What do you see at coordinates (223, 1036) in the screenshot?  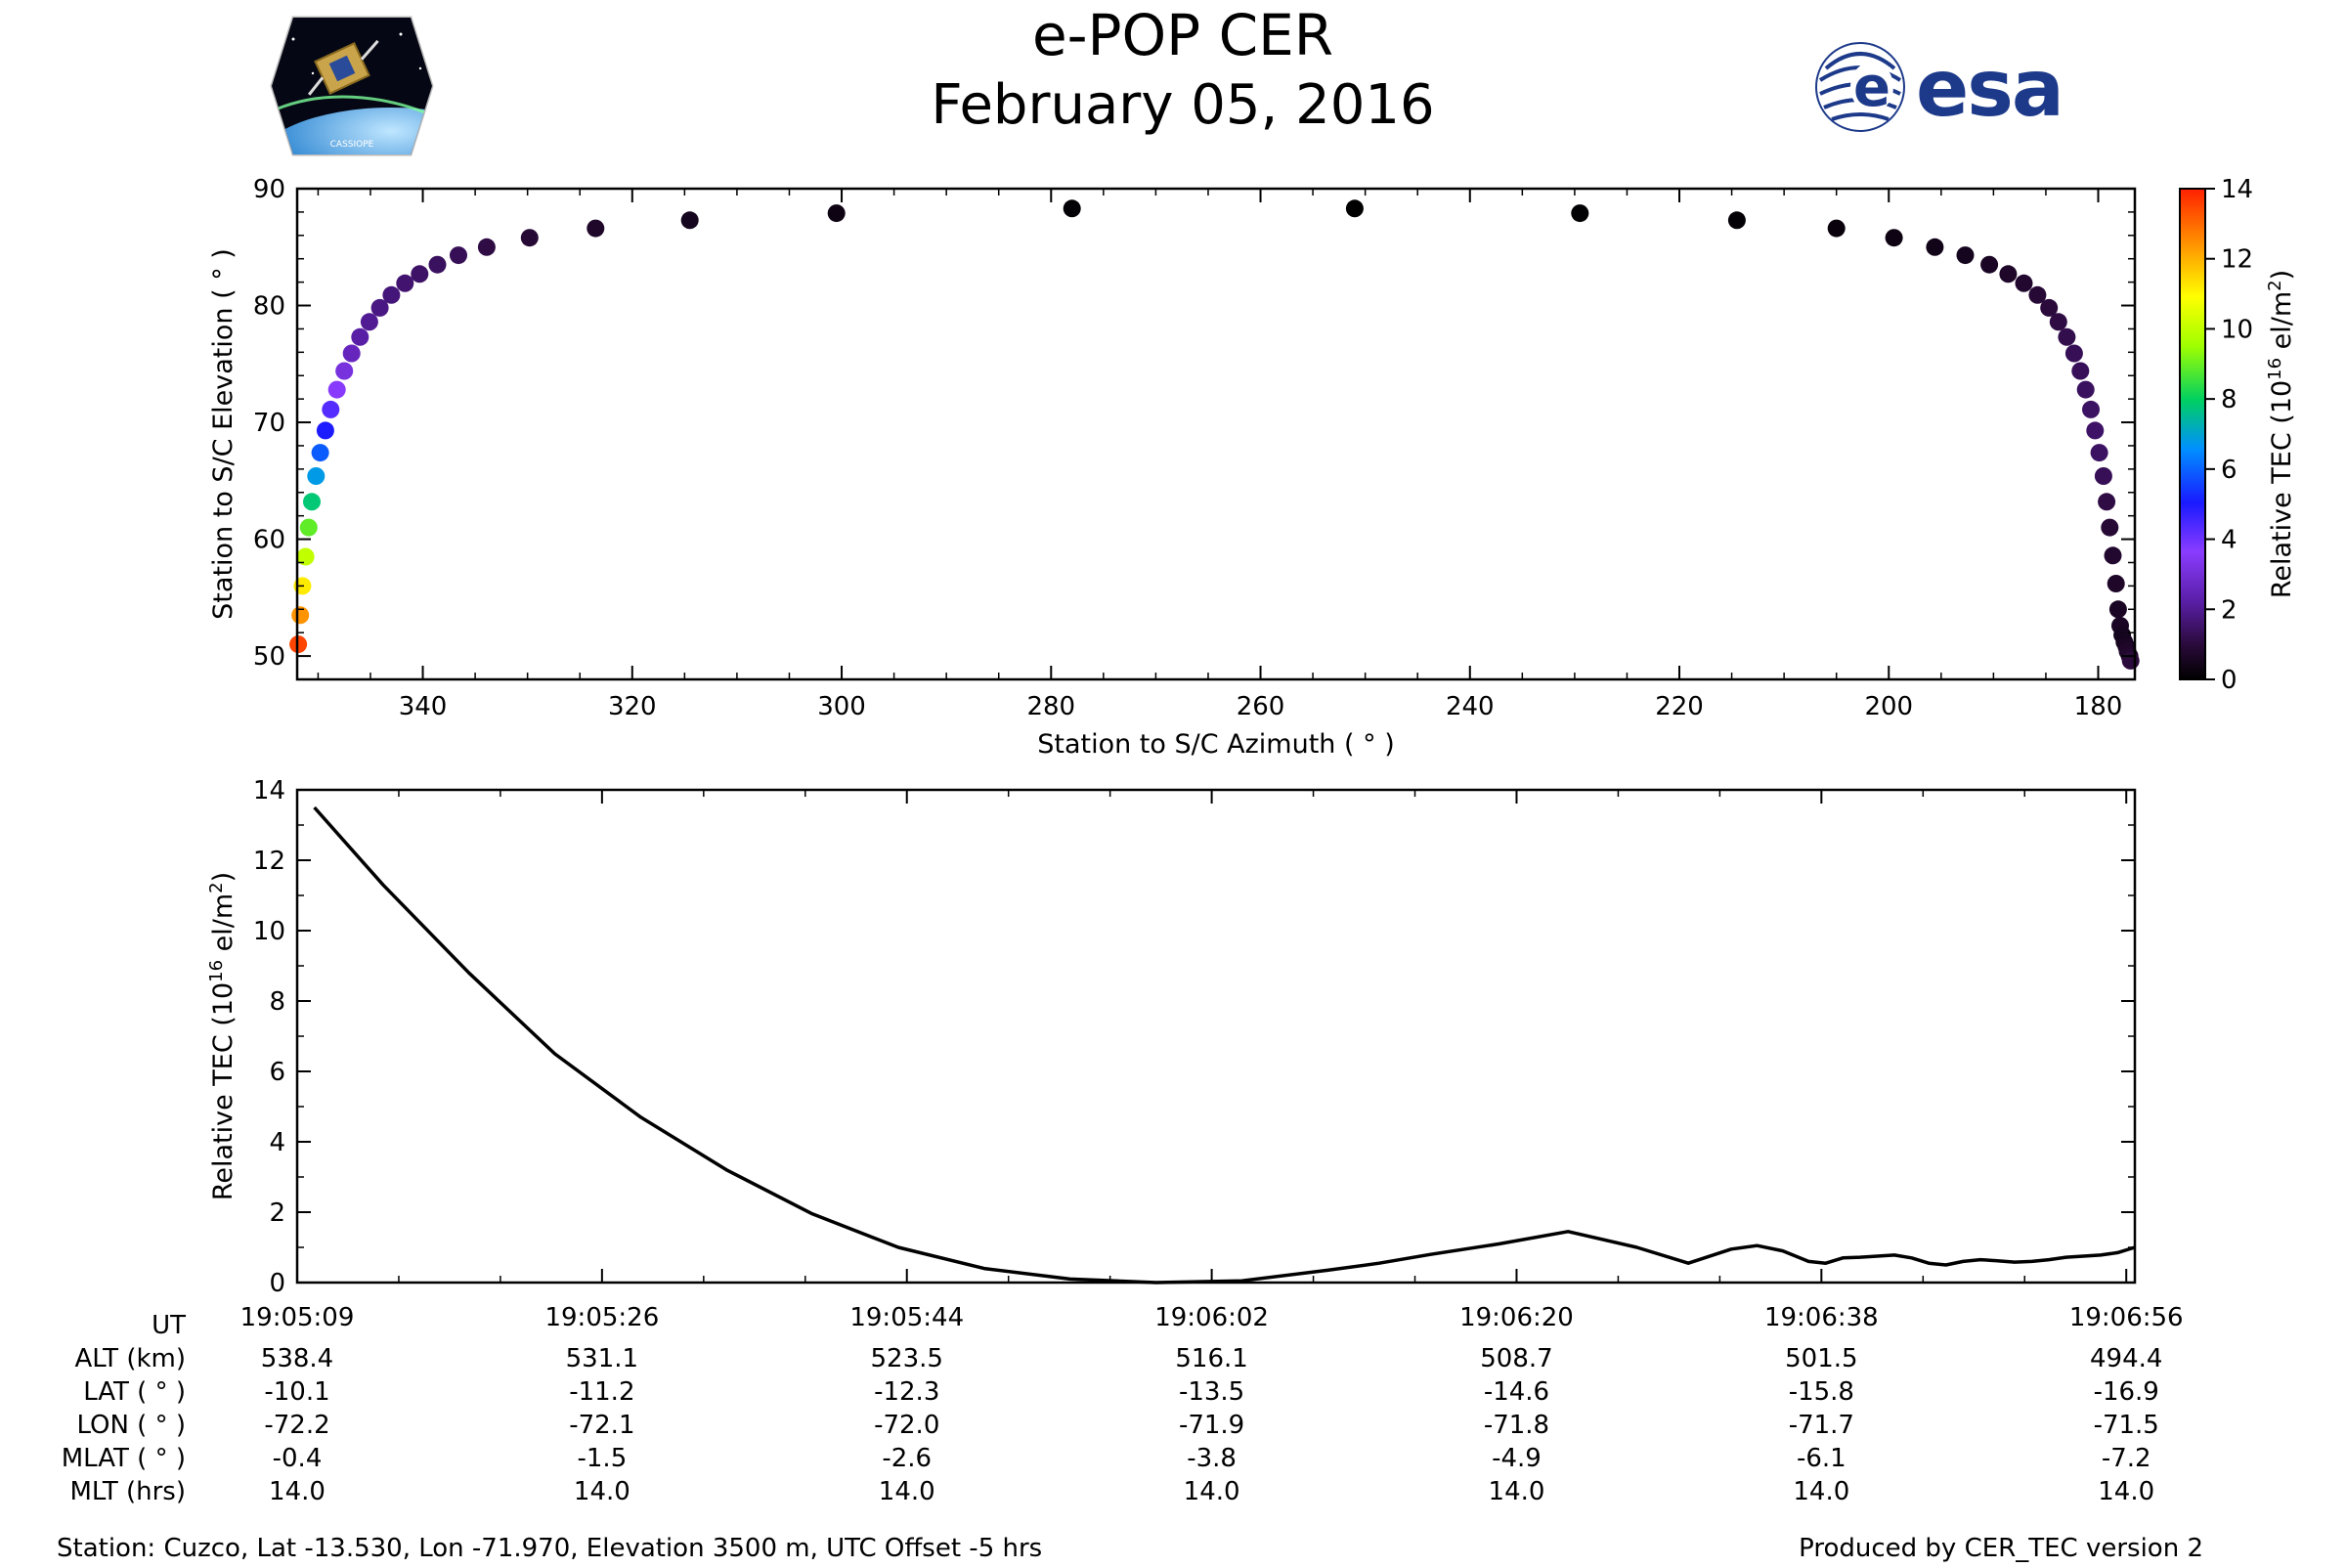 I see `bottom-y-axis-label: Relative TEC (1016 el/m2)` at bounding box center [223, 1036].